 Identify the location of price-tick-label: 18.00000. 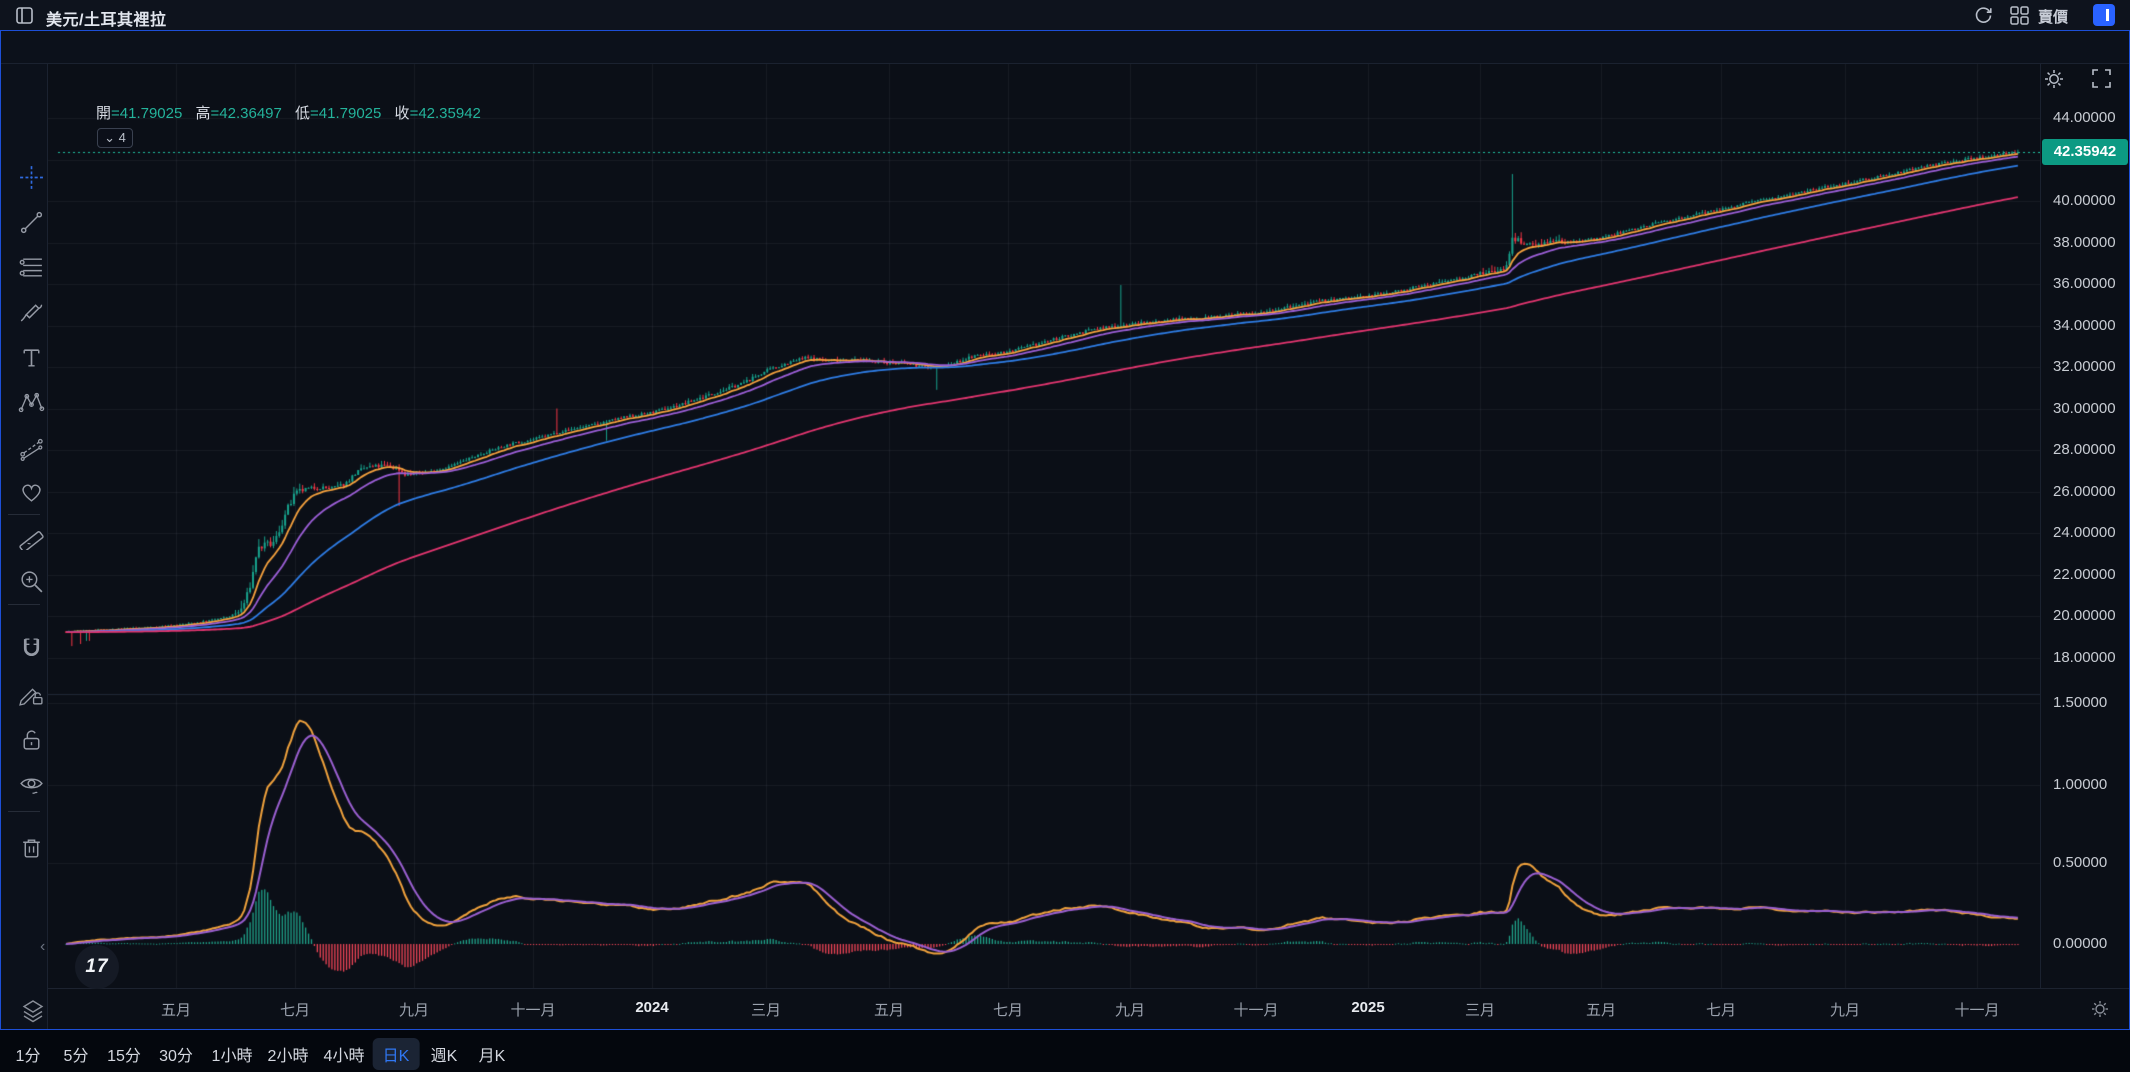
(2084, 657).